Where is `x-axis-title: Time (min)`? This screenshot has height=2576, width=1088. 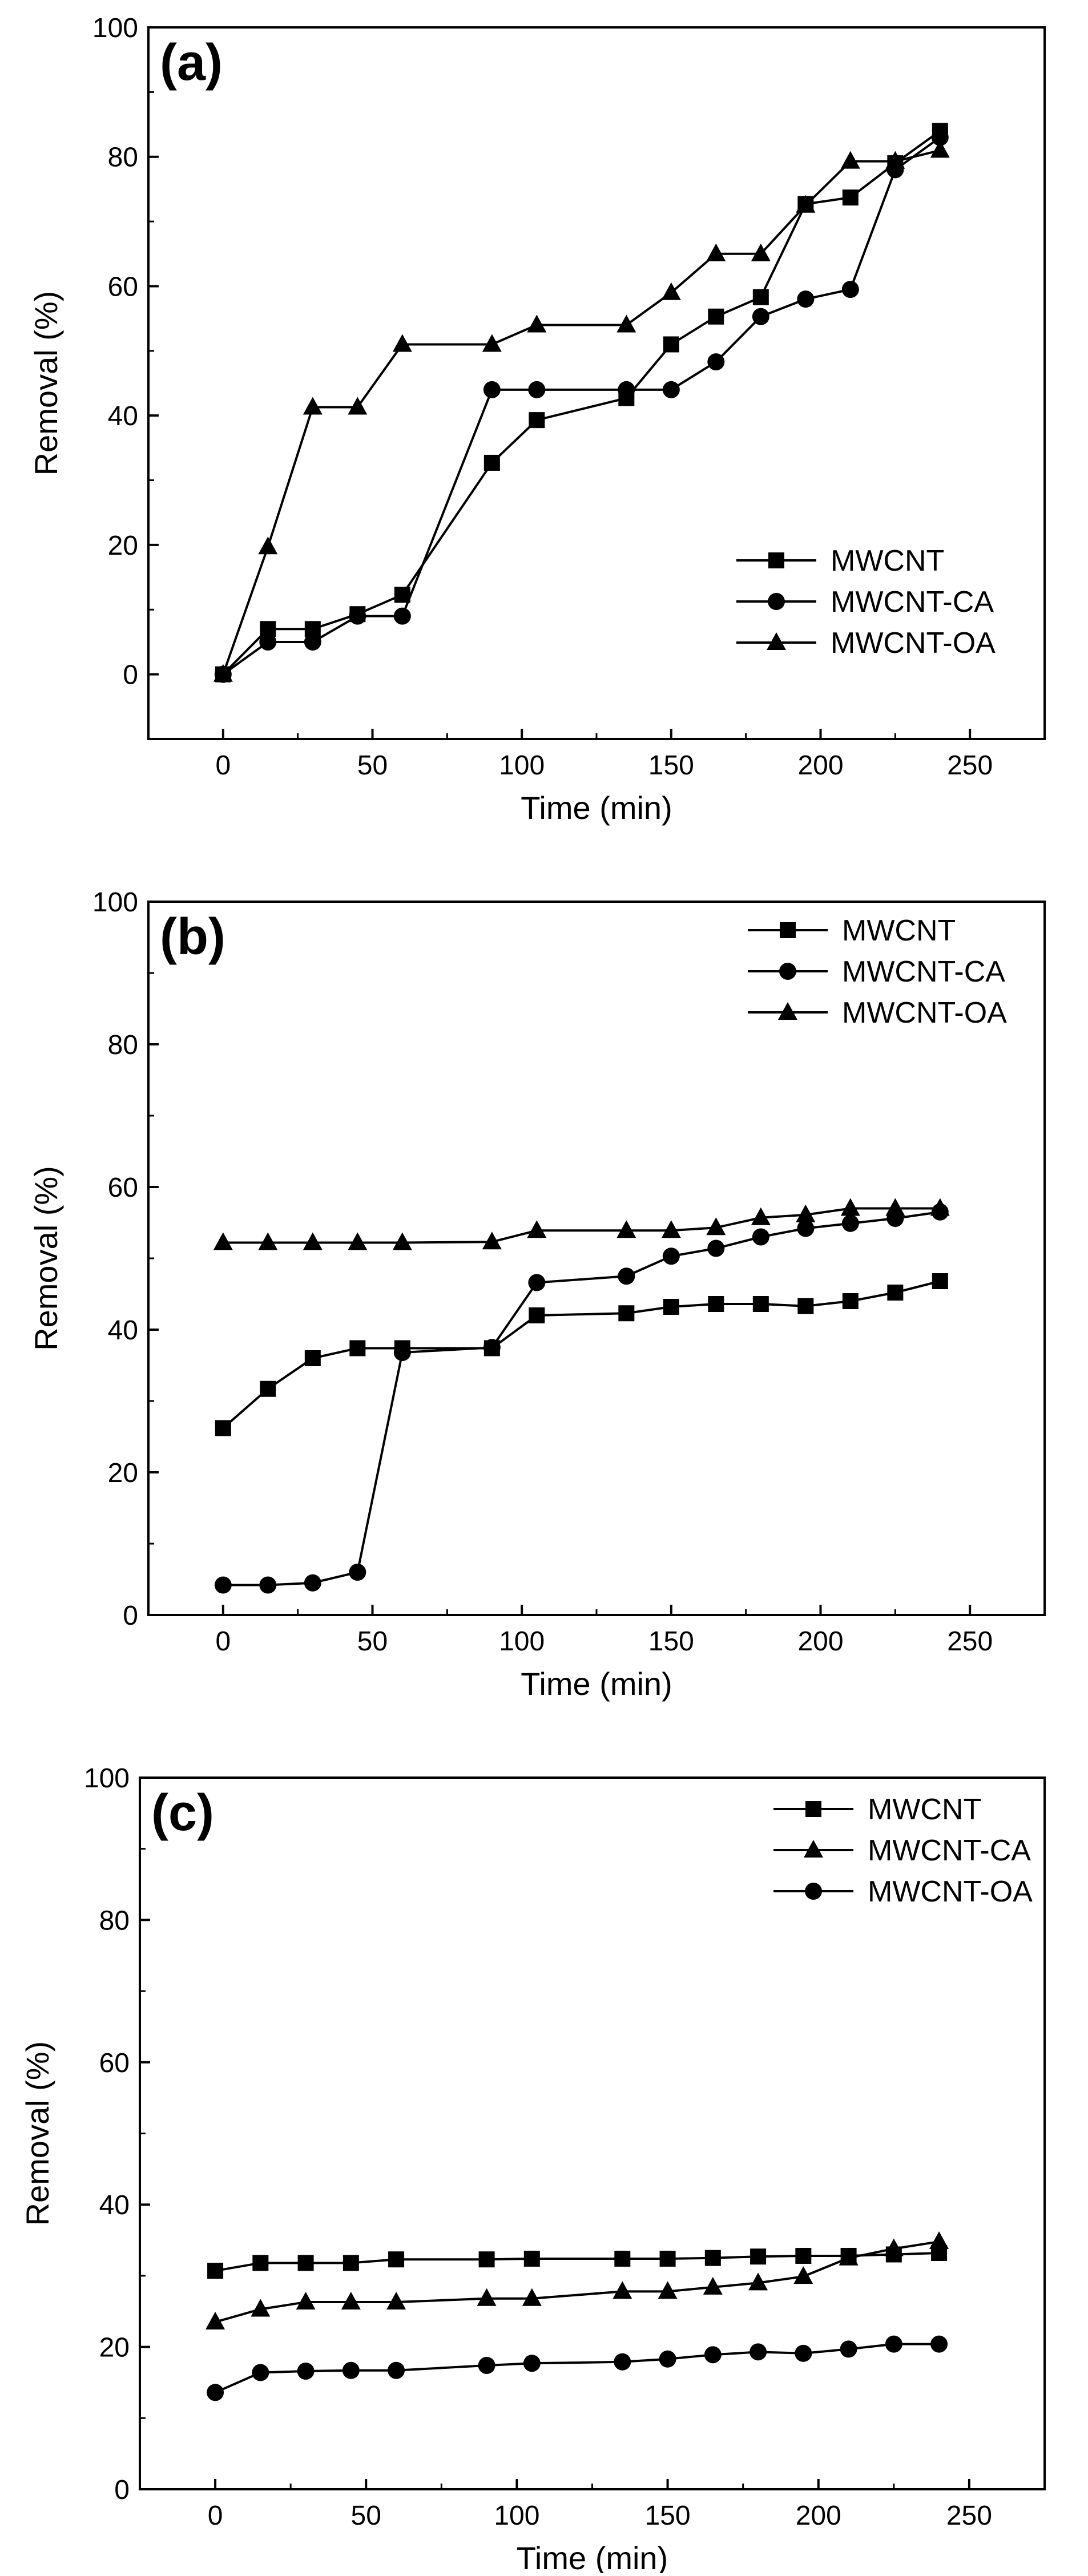 x-axis-title: Time (min) is located at coordinates (593, 2556).